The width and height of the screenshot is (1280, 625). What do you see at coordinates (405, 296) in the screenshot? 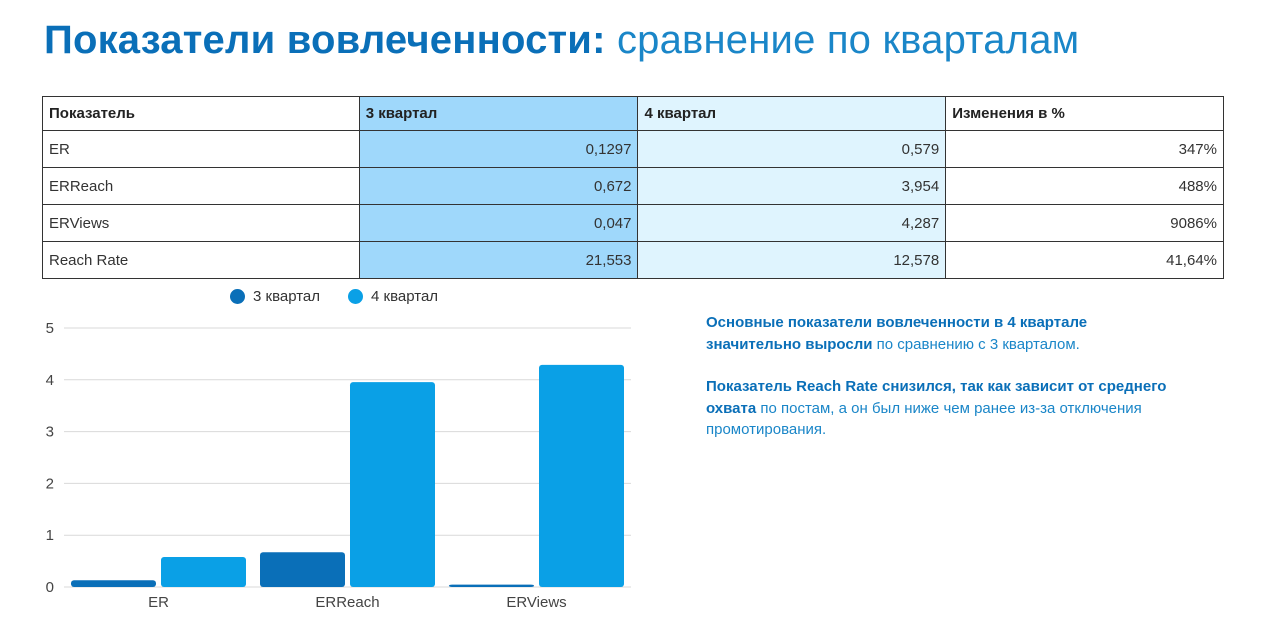
I see `legend-label-q4: 4 квартал` at bounding box center [405, 296].